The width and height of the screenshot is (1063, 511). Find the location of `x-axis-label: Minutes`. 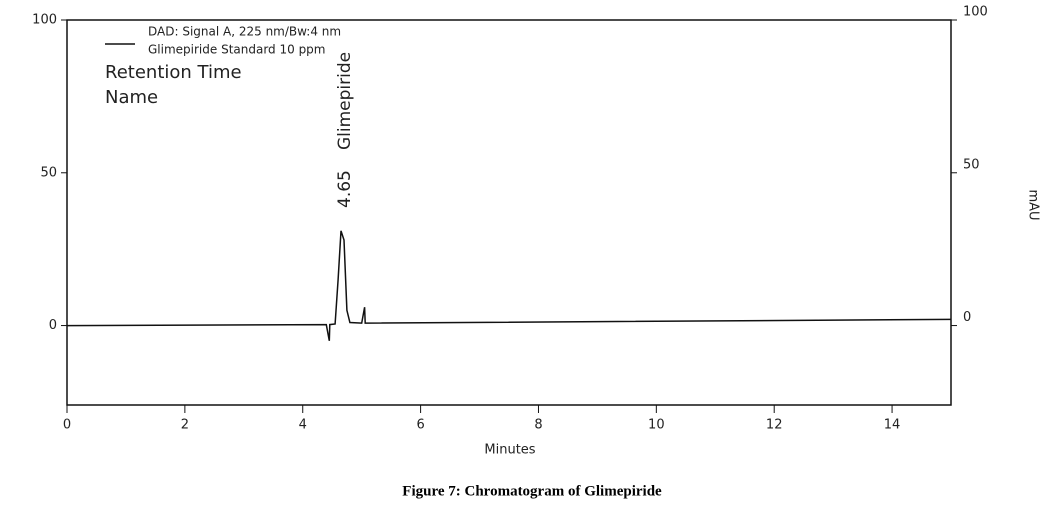

x-axis-label: Minutes is located at coordinates (509, 450).